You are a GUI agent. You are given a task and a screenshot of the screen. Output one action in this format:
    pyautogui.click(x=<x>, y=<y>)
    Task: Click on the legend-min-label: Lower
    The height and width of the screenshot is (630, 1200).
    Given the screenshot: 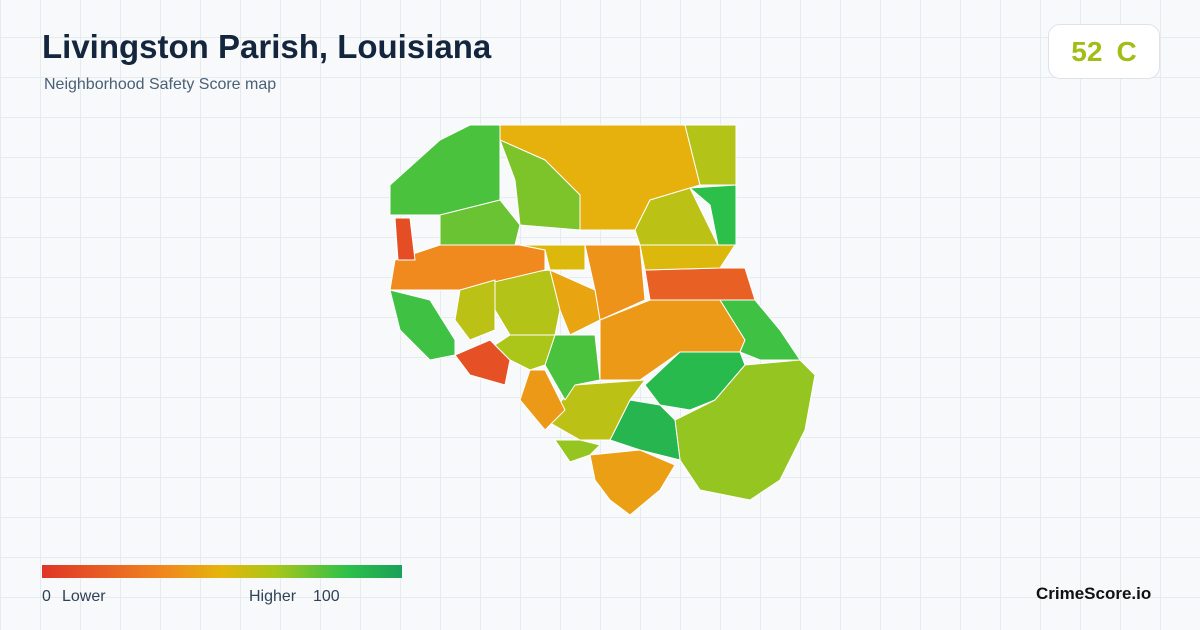 What is the action you would take?
    pyautogui.click(x=84, y=596)
    